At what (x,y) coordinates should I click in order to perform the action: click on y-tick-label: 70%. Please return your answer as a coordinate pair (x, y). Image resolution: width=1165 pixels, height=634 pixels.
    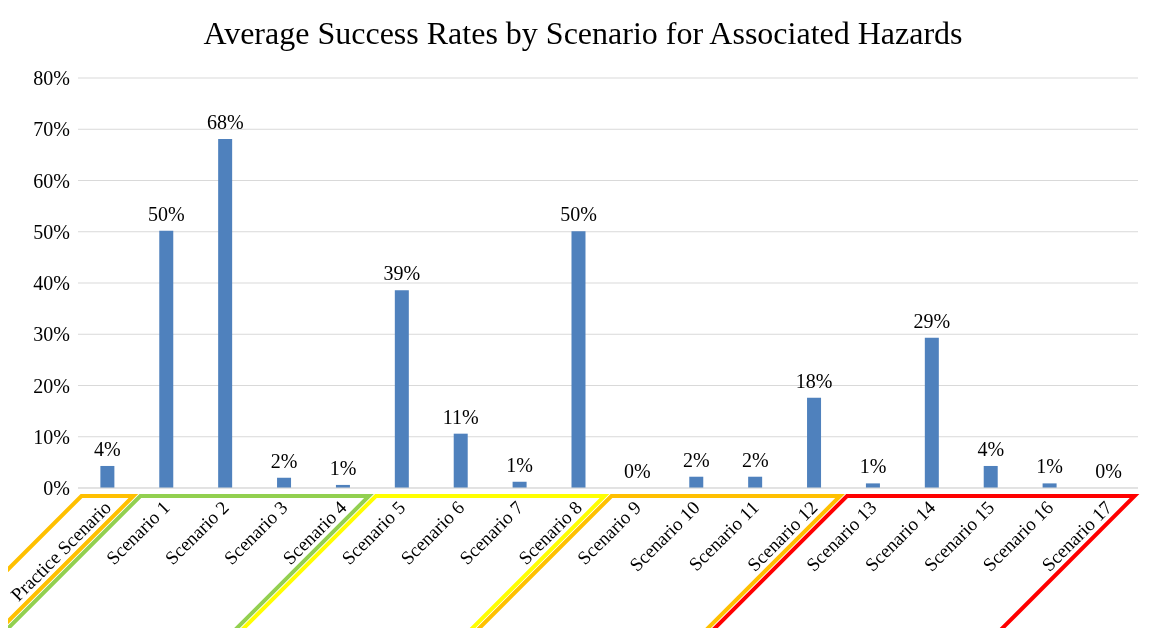
    Looking at the image, I should click on (51, 129).